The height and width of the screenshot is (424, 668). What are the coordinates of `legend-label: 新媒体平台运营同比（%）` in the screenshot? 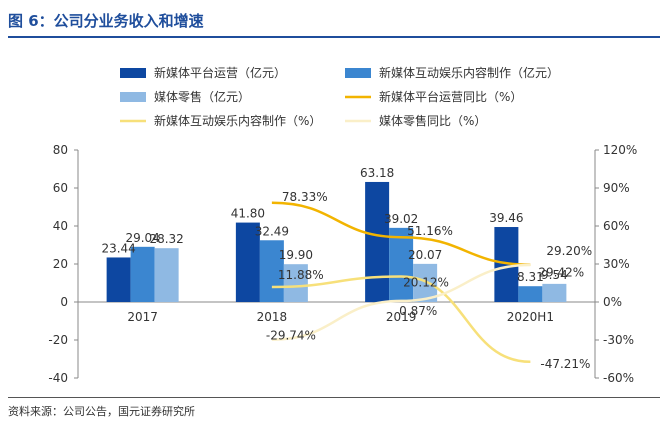 It's located at (450, 96).